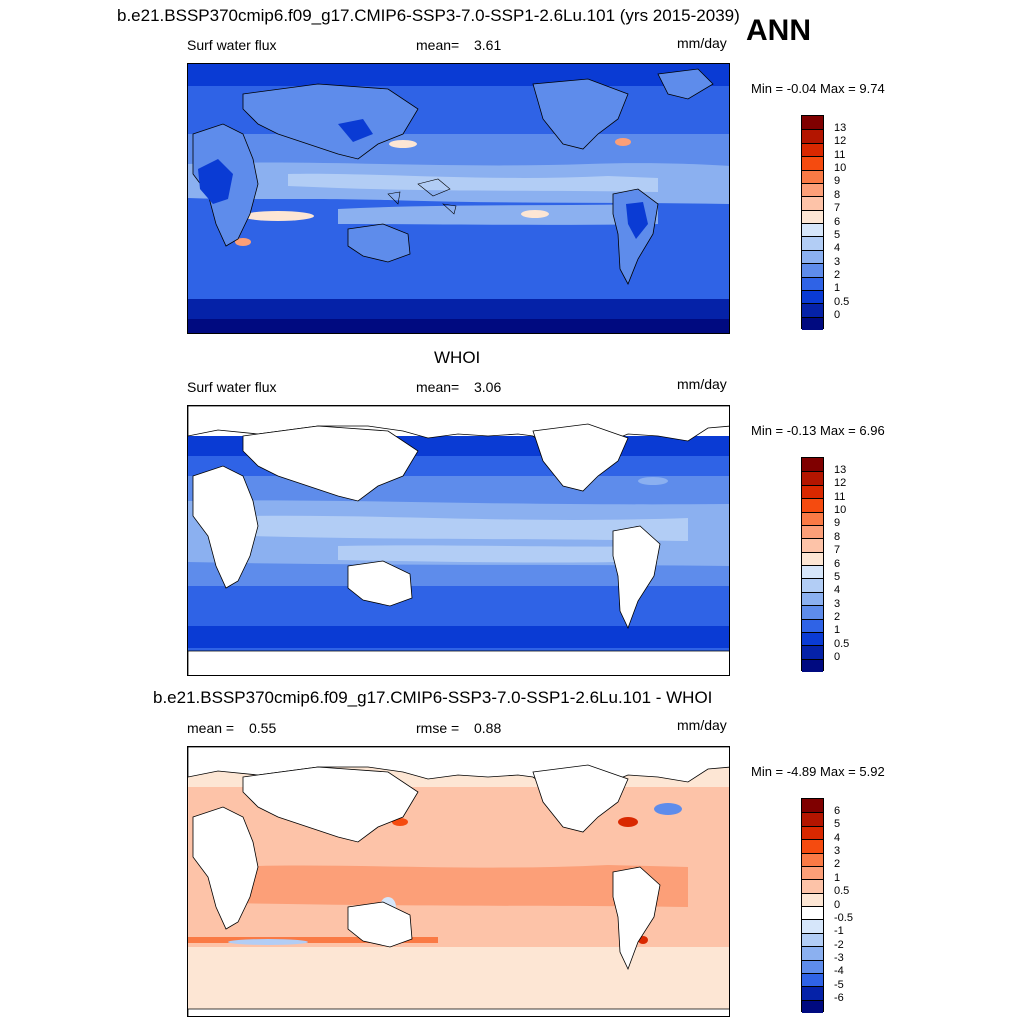  What do you see at coordinates (839, 958) in the screenshot?
I see `colorbar-tick-label: -3` at bounding box center [839, 958].